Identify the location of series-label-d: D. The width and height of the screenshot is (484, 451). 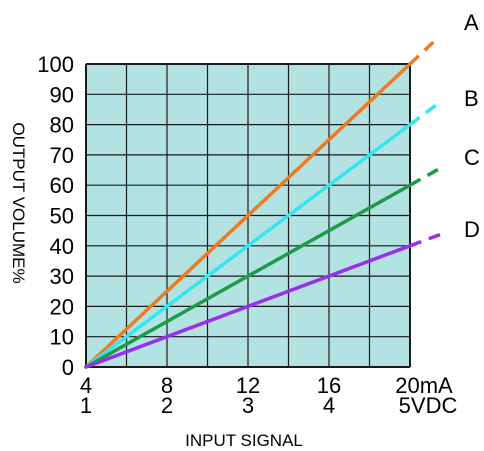
(472, 229).